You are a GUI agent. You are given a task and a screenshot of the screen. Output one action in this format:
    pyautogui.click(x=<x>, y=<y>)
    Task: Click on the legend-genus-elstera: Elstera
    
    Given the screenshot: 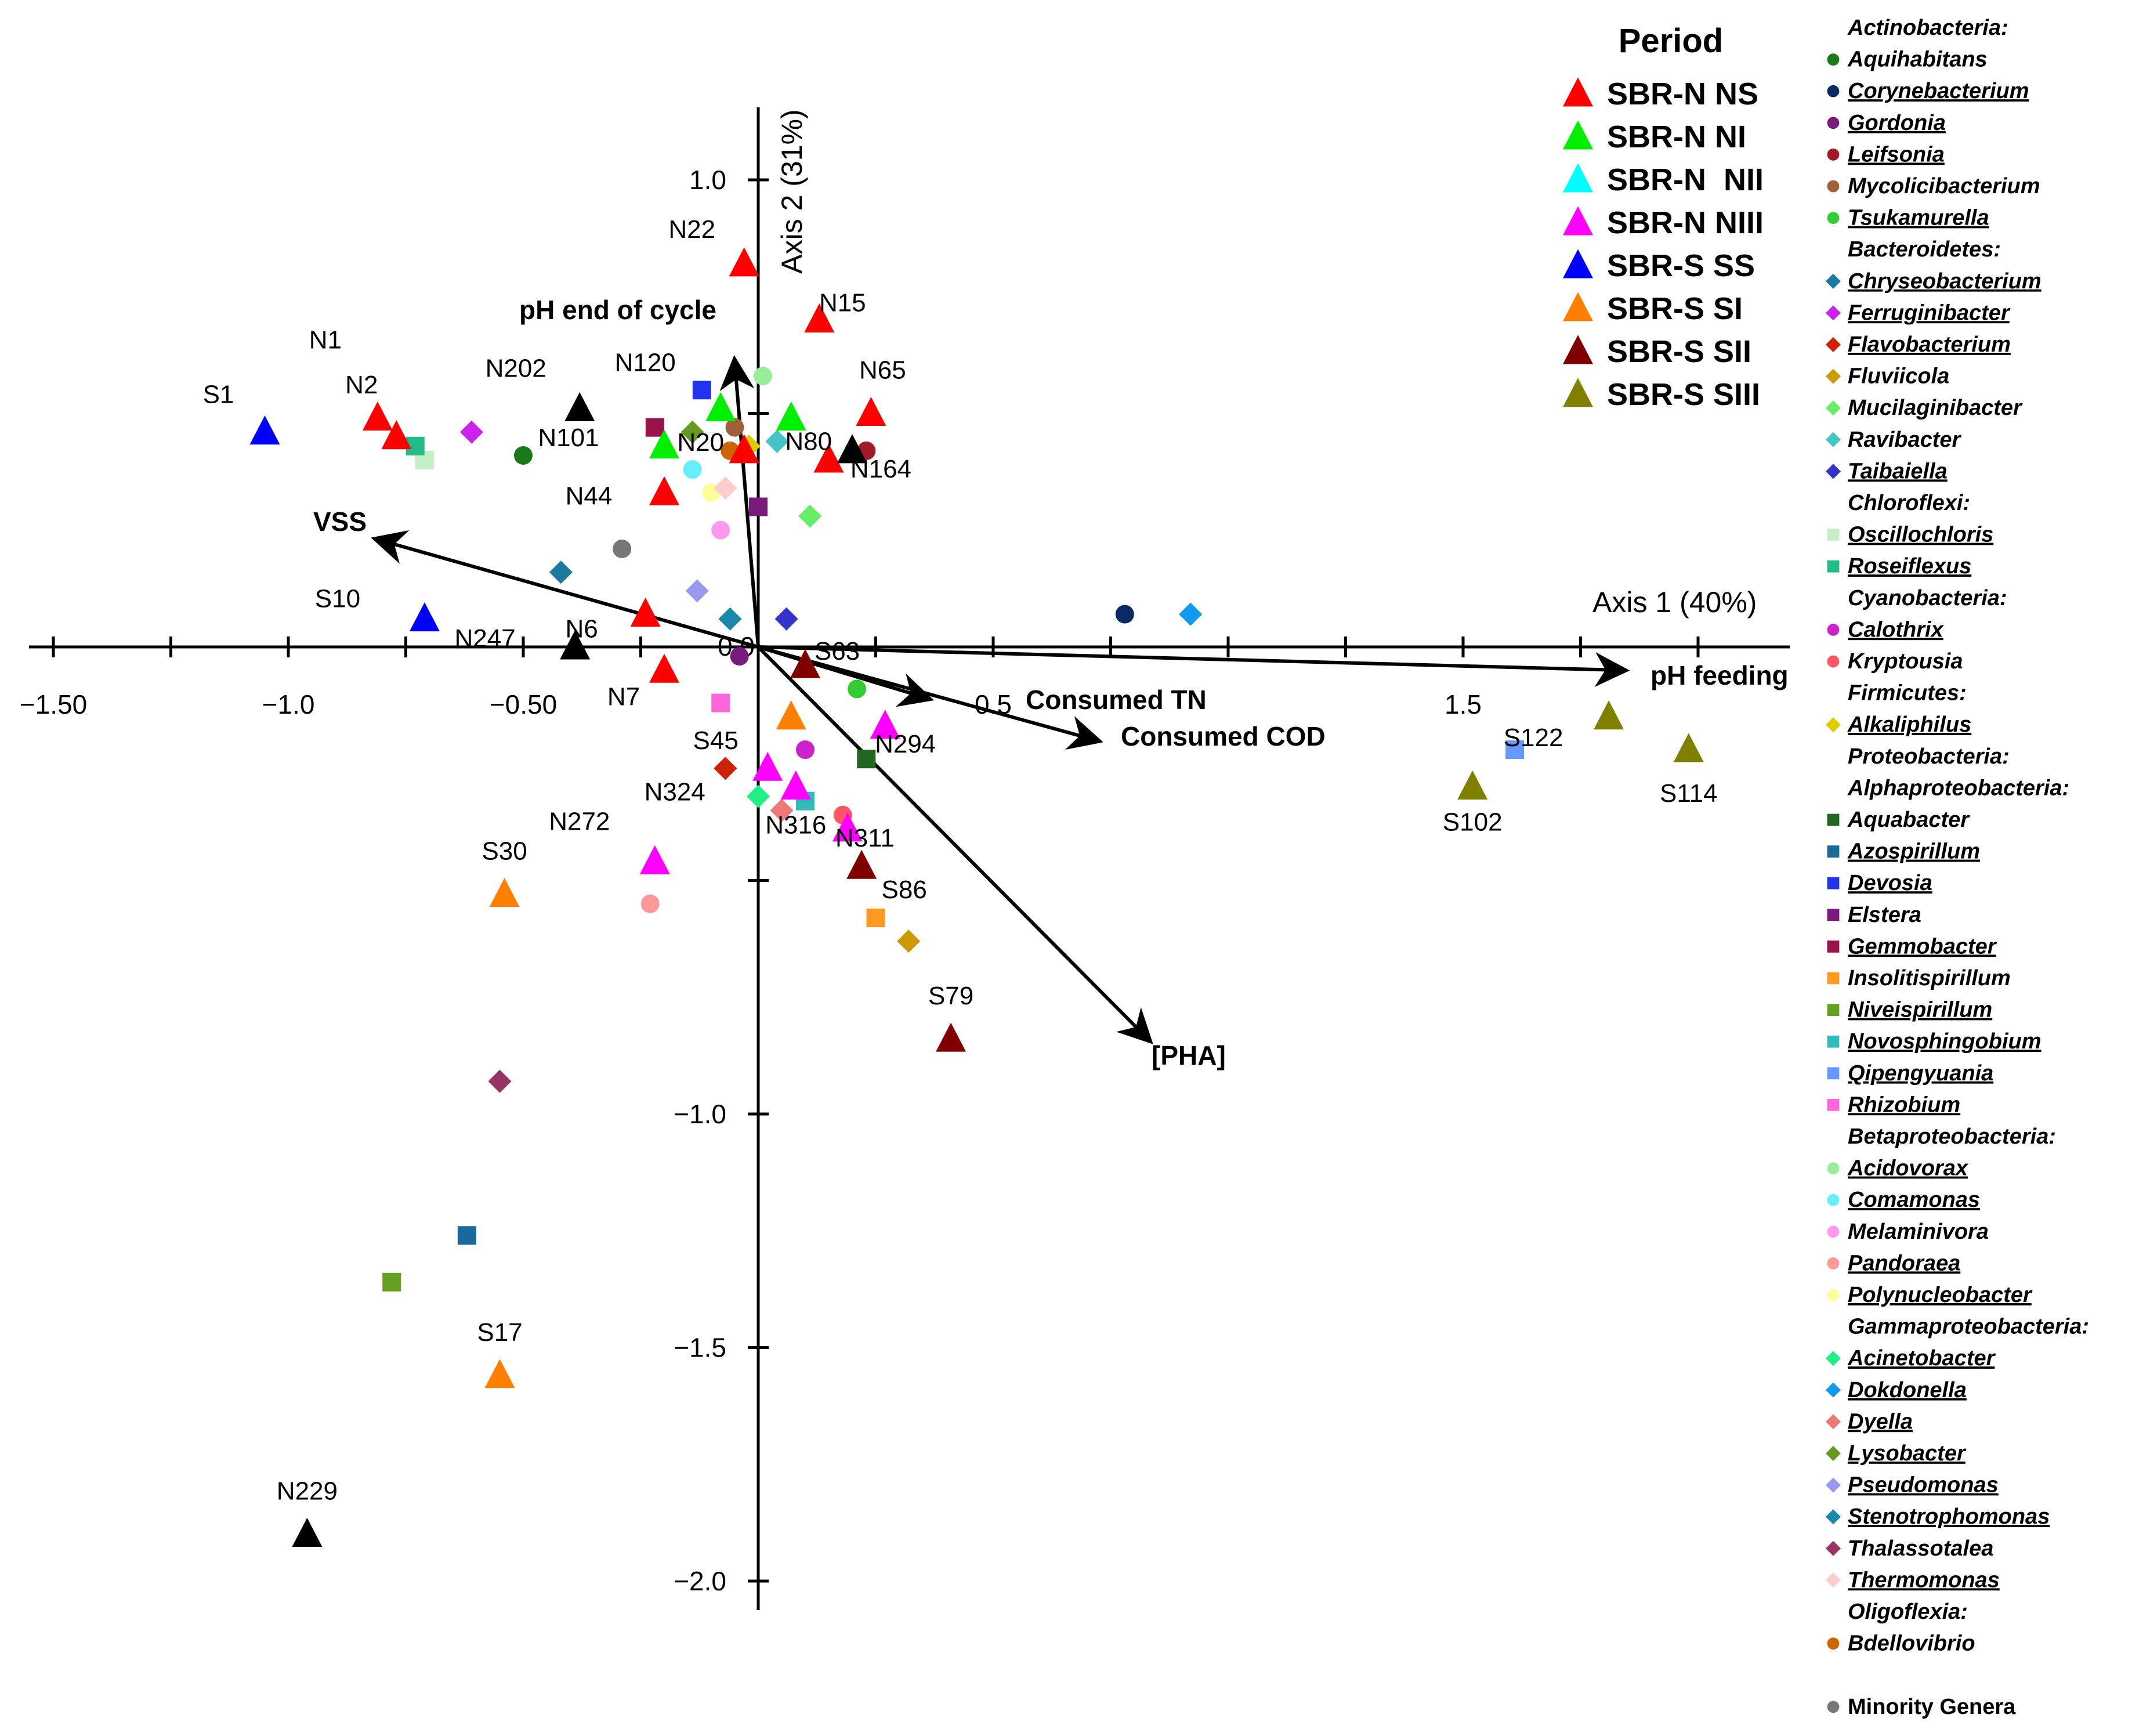 What is the action you would take?
    pyautogui.click(x=1884, y=915)
    